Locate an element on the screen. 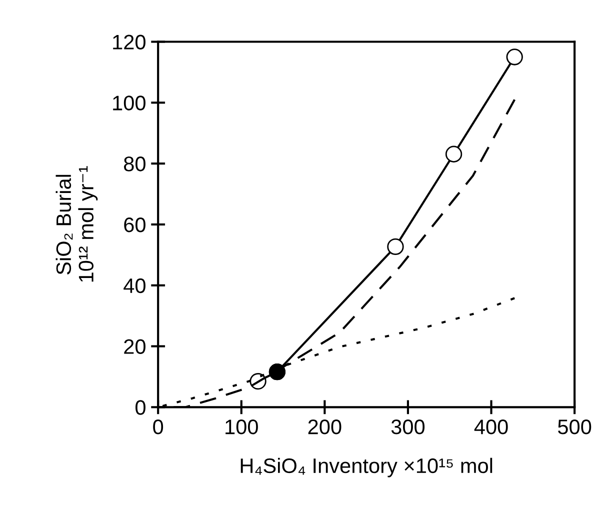 This screenshot has width=608, height=522. y-tick-label: 20 is located at coordinates (135, 346).